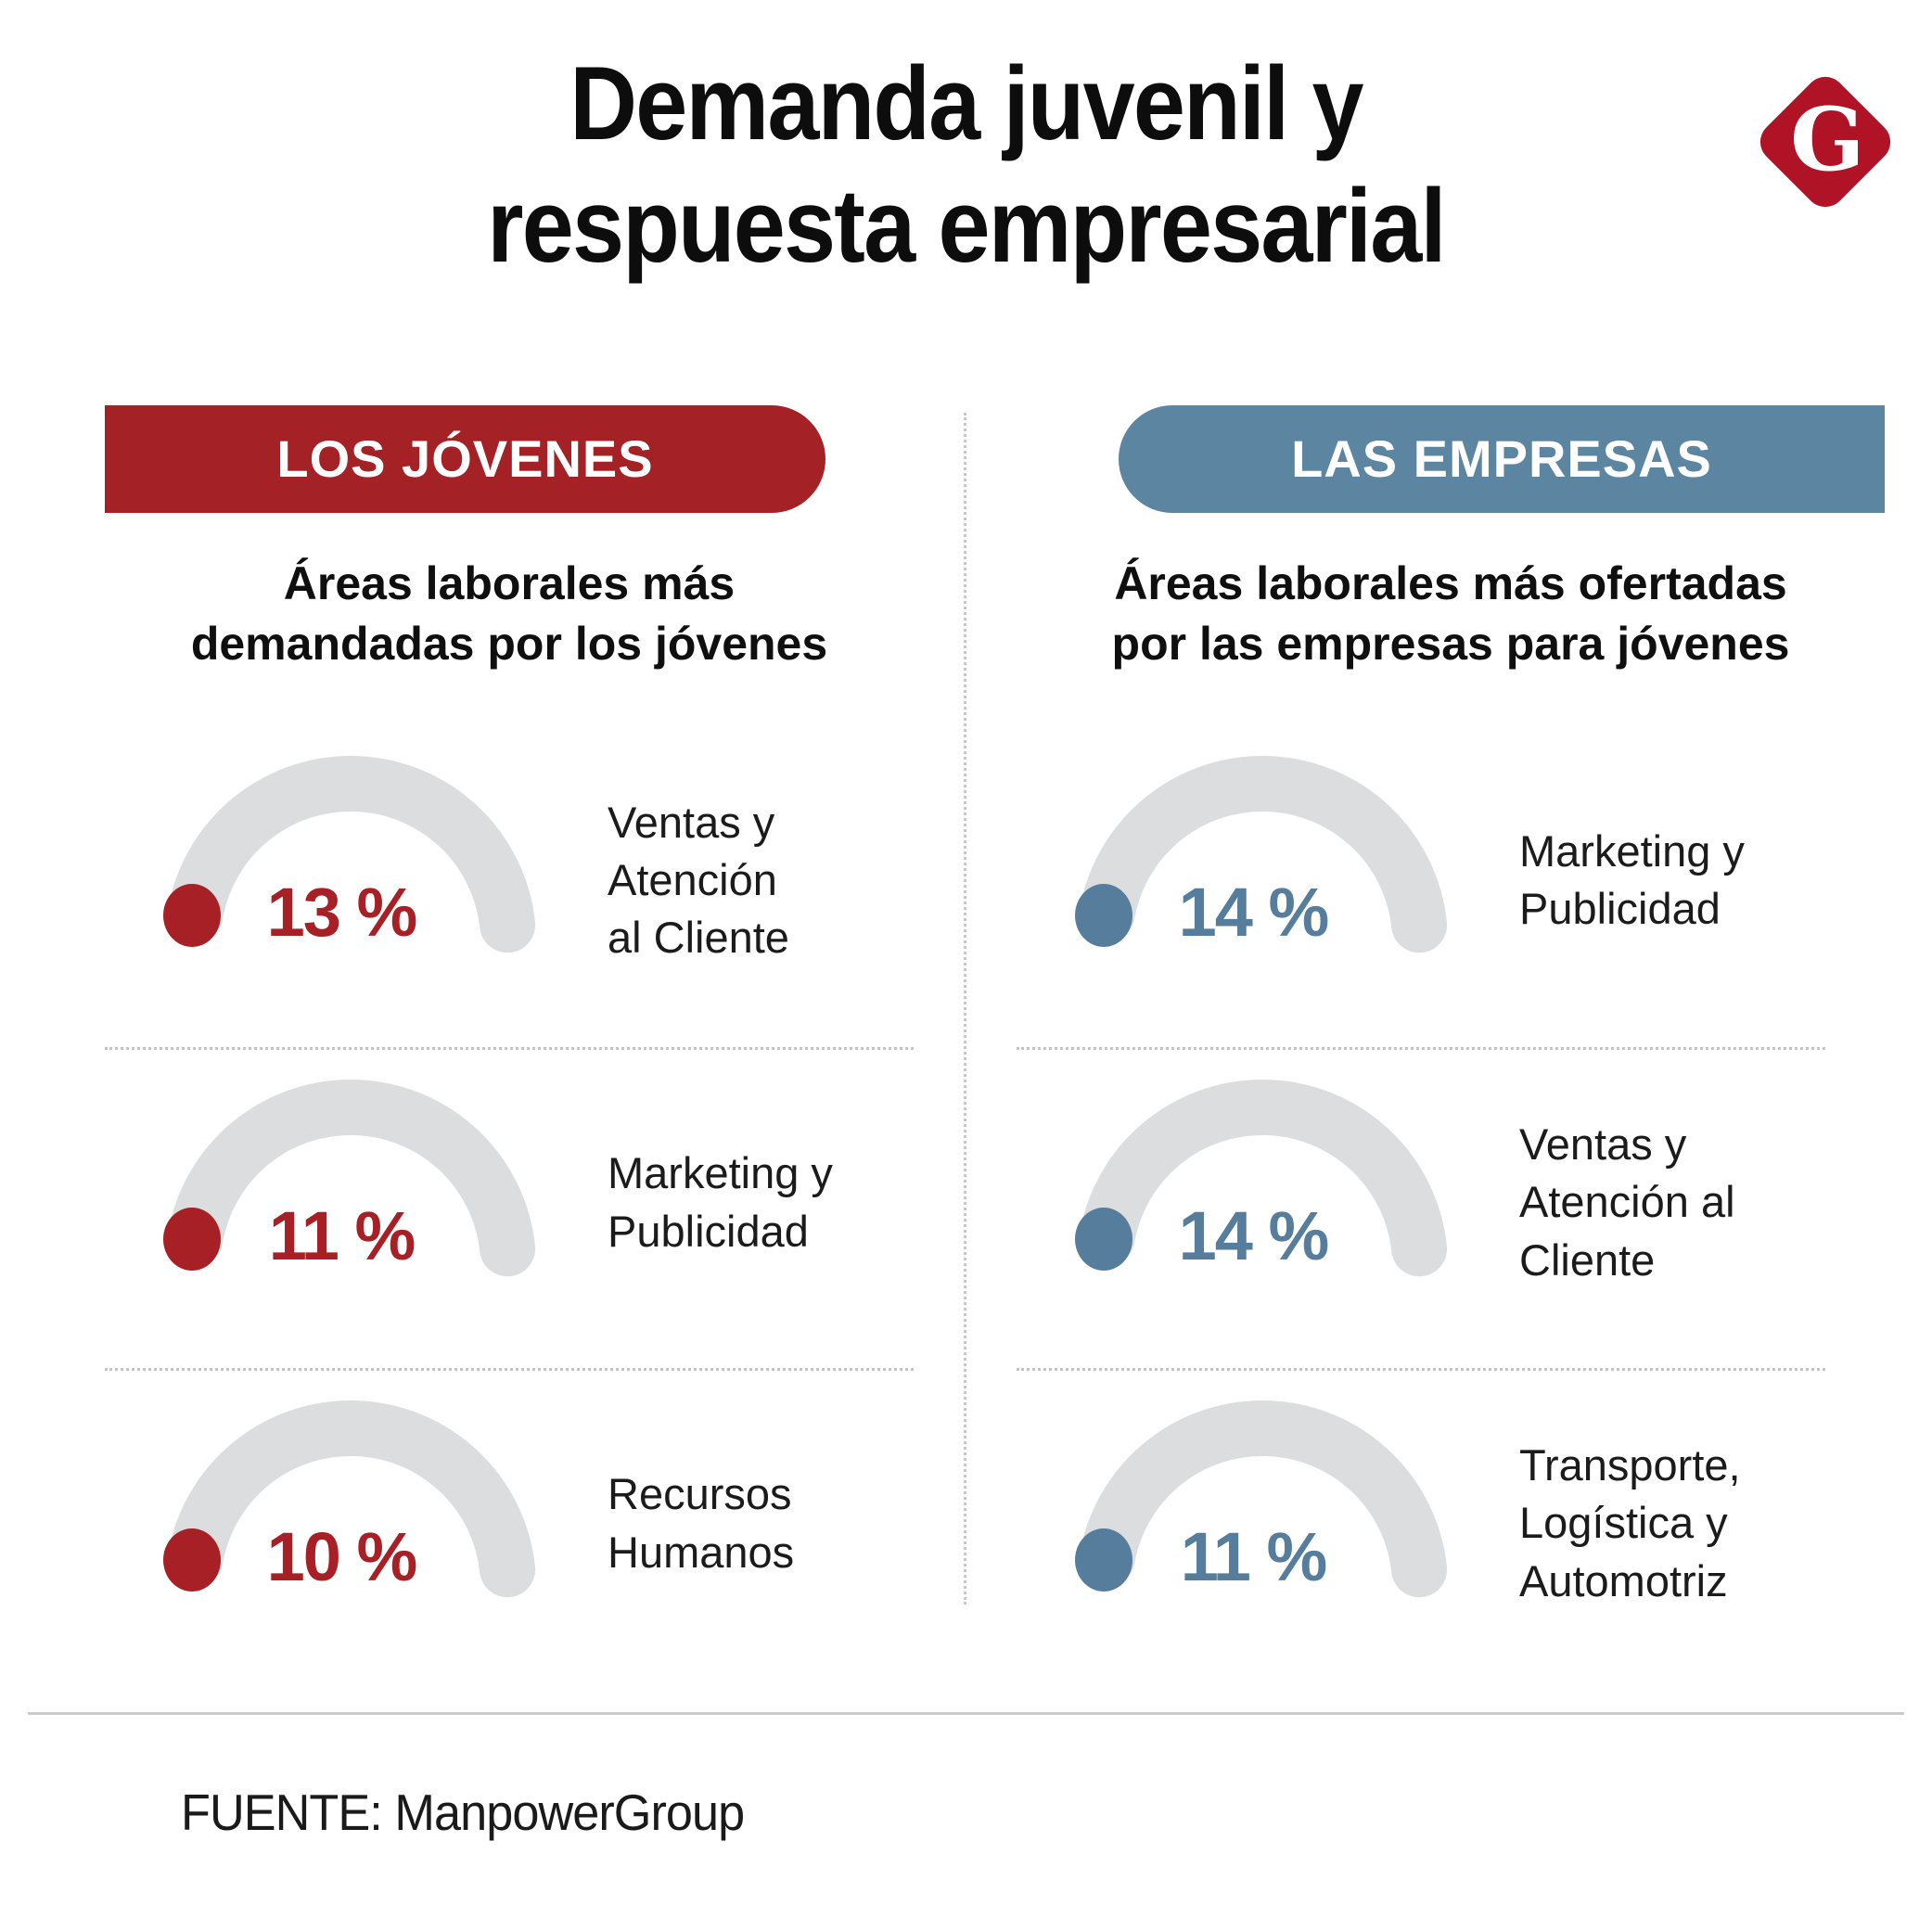 This screenshot has width=1932, height=1918. I want to click on footer-divider, so click(966, 1713).